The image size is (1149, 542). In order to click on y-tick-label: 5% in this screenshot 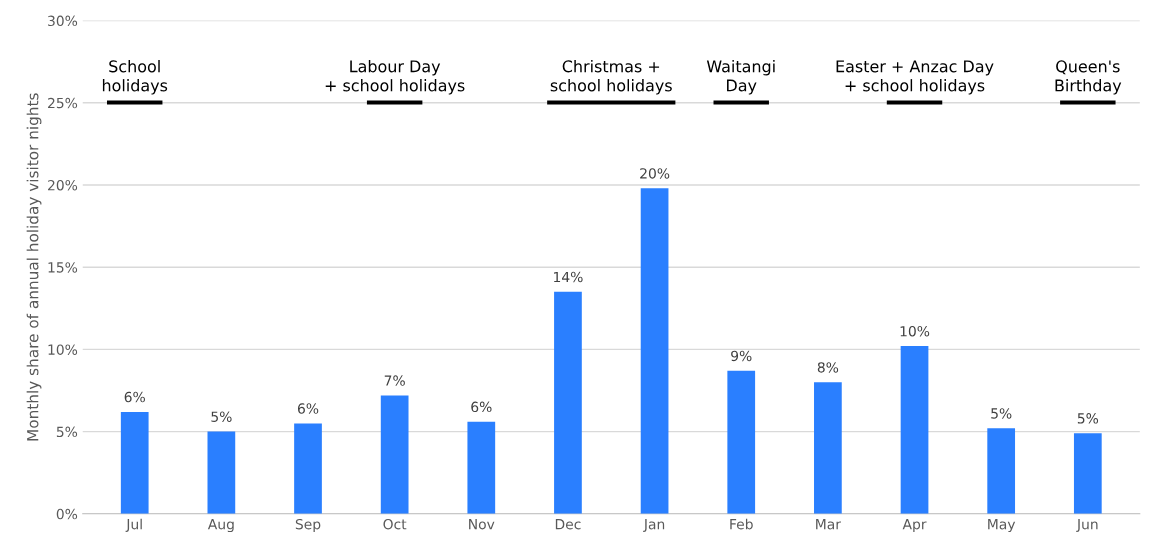, I will do `click(67, 432)`.